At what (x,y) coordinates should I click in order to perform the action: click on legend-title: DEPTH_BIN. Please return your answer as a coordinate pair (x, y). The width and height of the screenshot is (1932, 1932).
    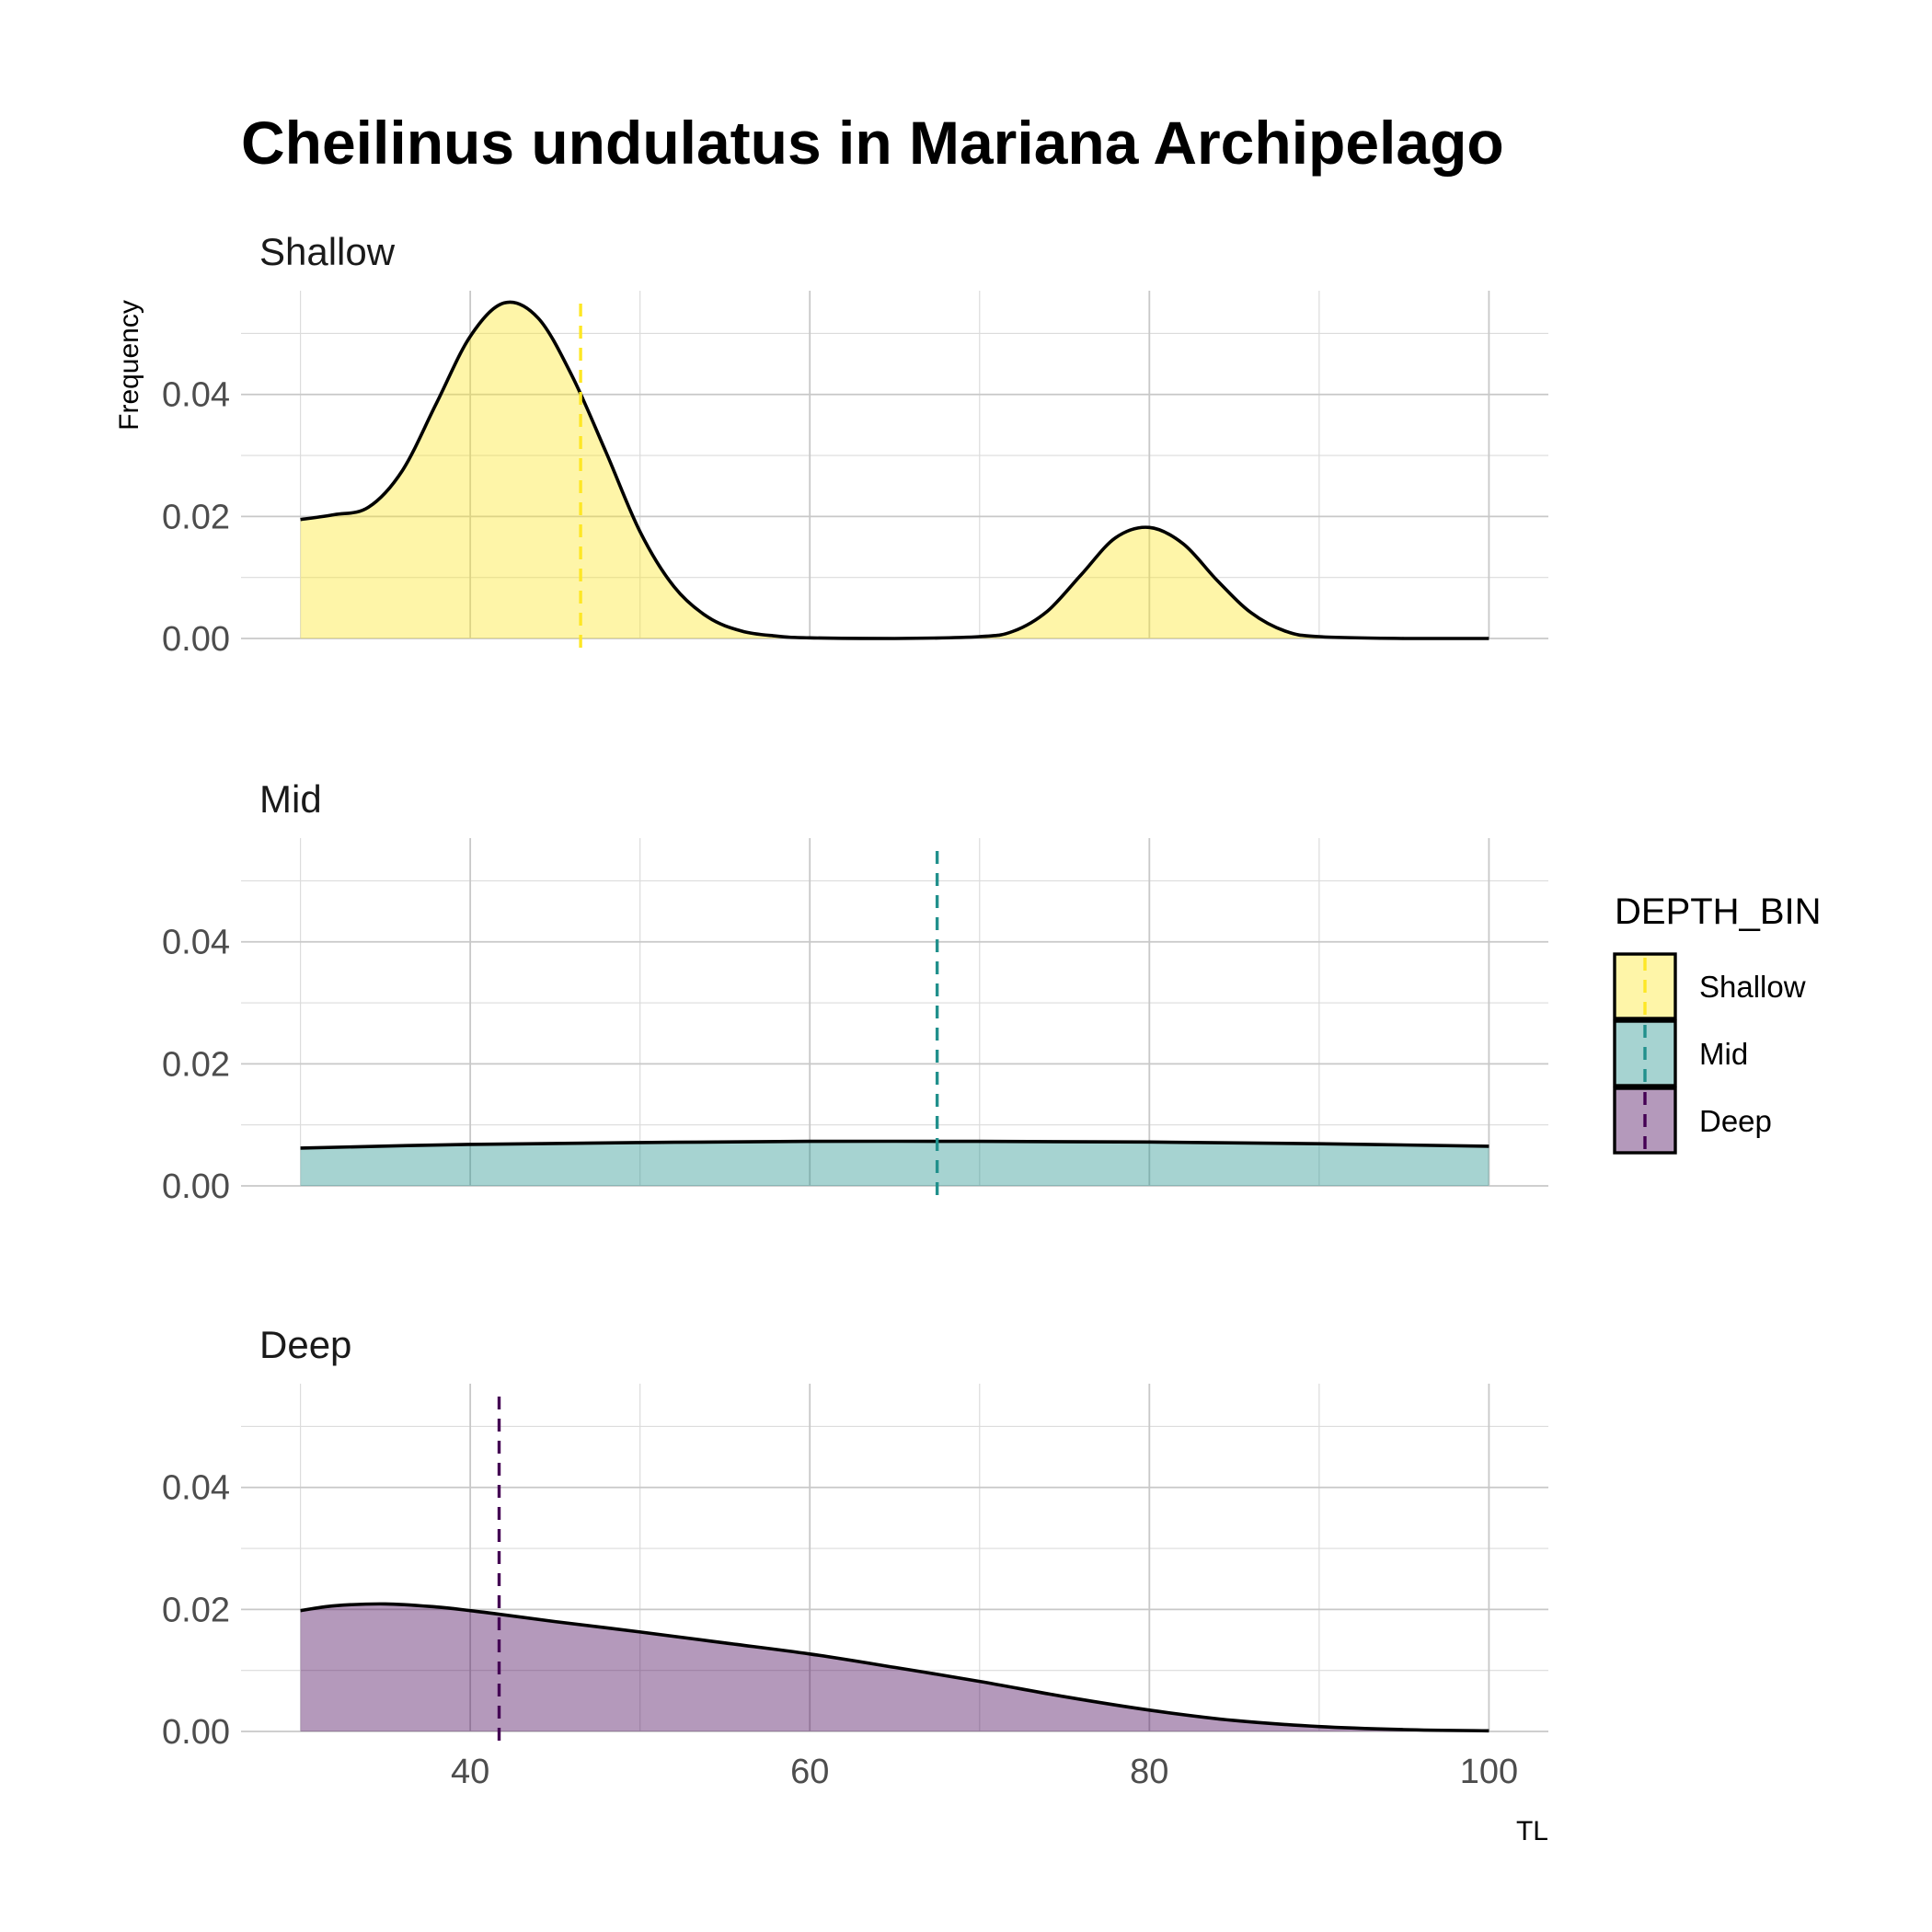
    Looking at the image, I should click on (1718, 911).